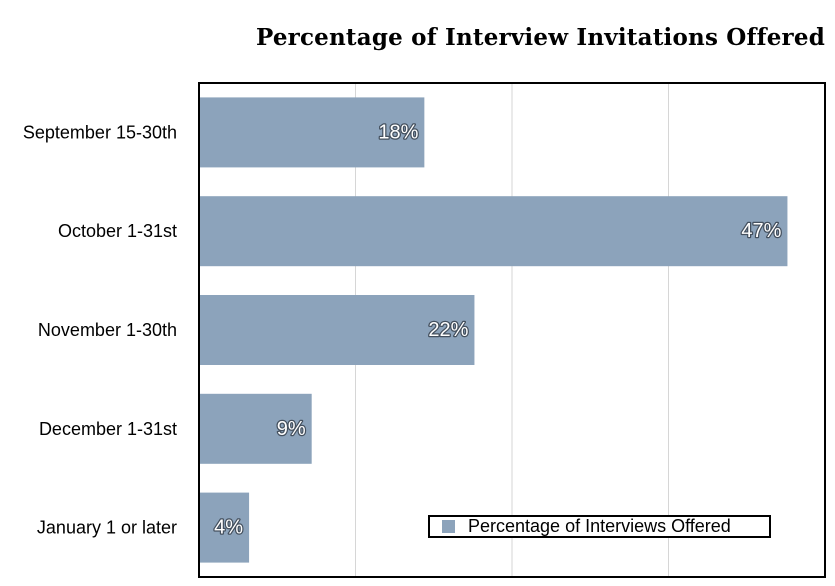  I want to click on data-label-5: 4%, so click(228, 528).